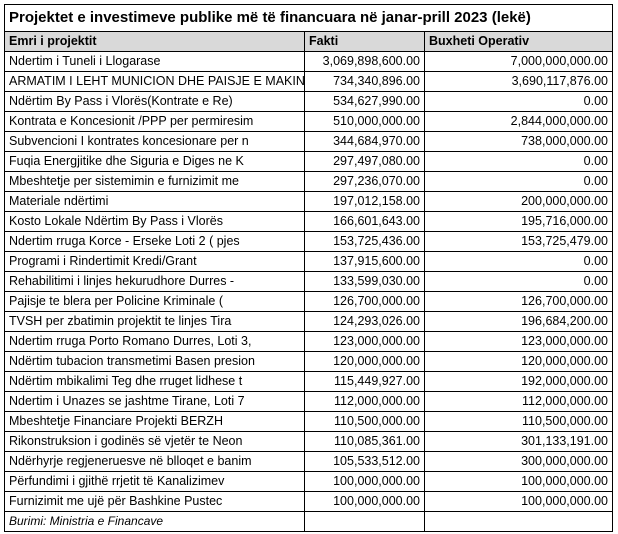  Describe the element at coordinates (364, 441) in the screenshot. I see `amount-cell: 110,085,361.00` at that location.